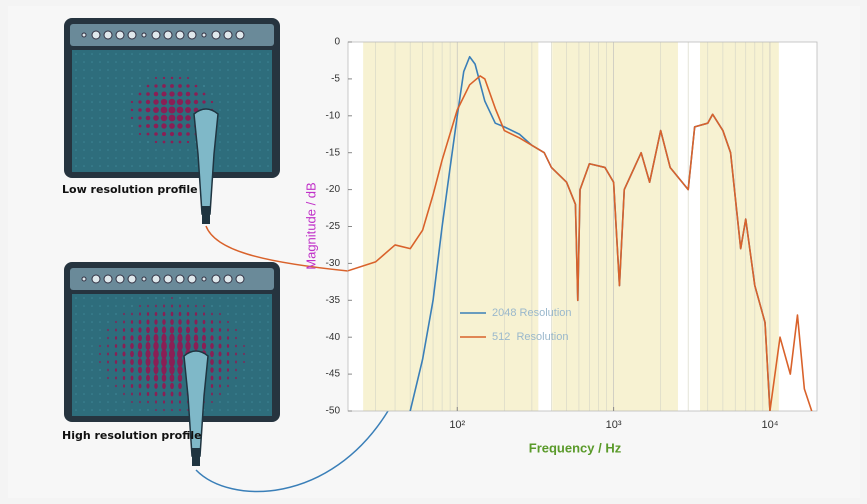  Describe the element at coordinates (575, 447) in the screenshot. I see `x-axis-label: Frequency / Hz` at that location.